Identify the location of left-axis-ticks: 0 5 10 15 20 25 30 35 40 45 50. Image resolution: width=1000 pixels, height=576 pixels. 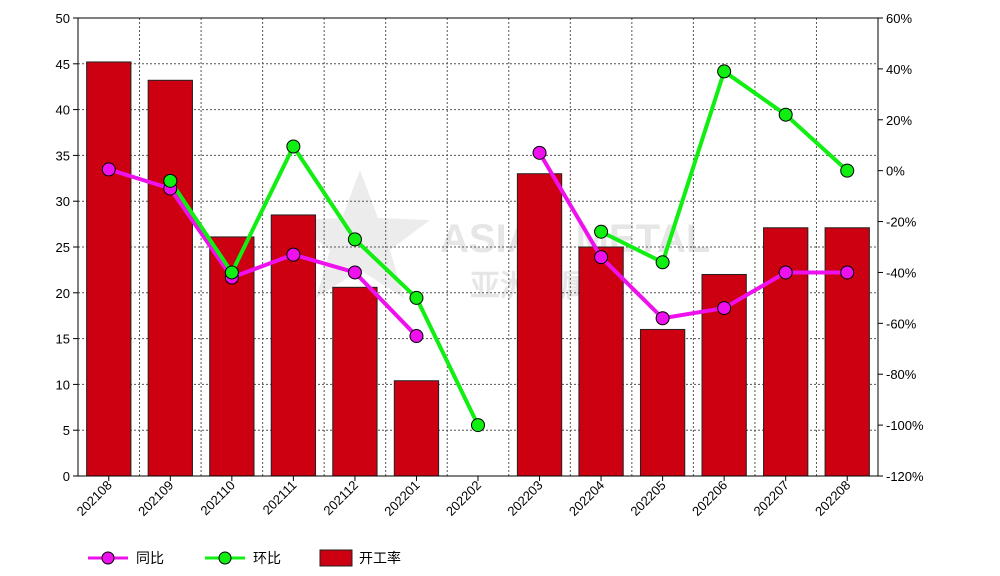
(67, 247).